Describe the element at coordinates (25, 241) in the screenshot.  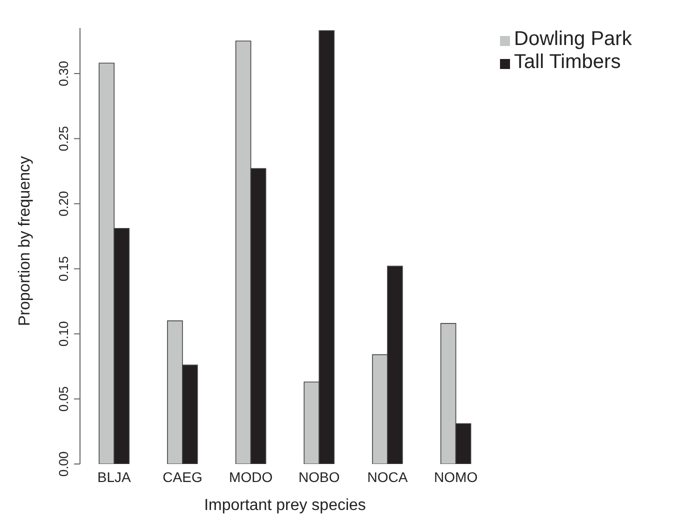
I see `y-axis-title: Proportion by frequency` at that location.